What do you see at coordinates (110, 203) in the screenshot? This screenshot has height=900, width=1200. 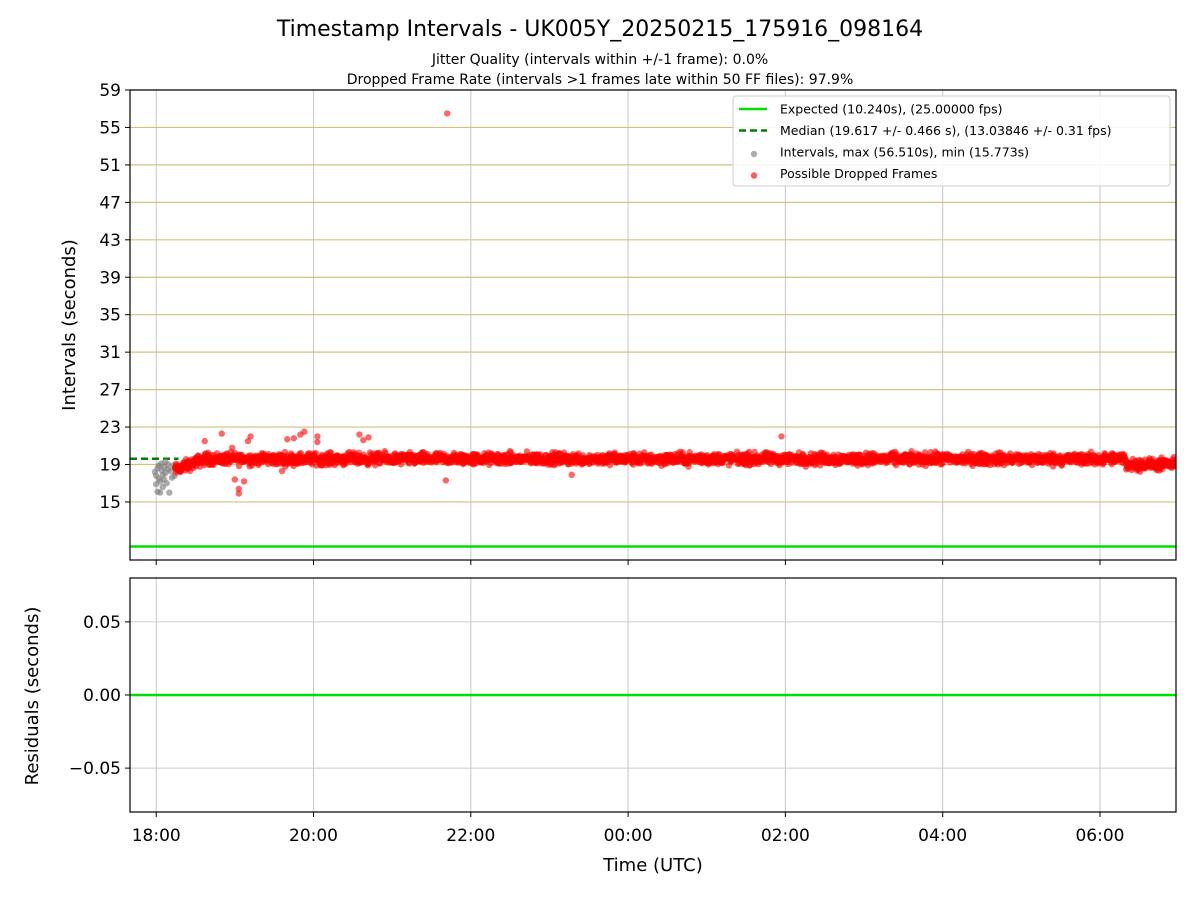 I see `y-tick-label-top: 47` at bounding box center [110, 203].